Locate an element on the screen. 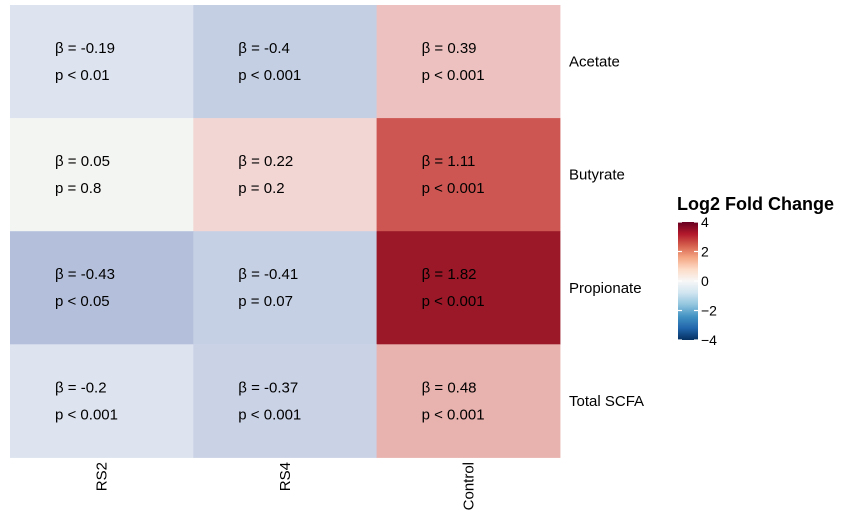 The width and height of the screenshot is (865, 523). cell-p-label: p = 0.8 is located at coordinates (78, 188).